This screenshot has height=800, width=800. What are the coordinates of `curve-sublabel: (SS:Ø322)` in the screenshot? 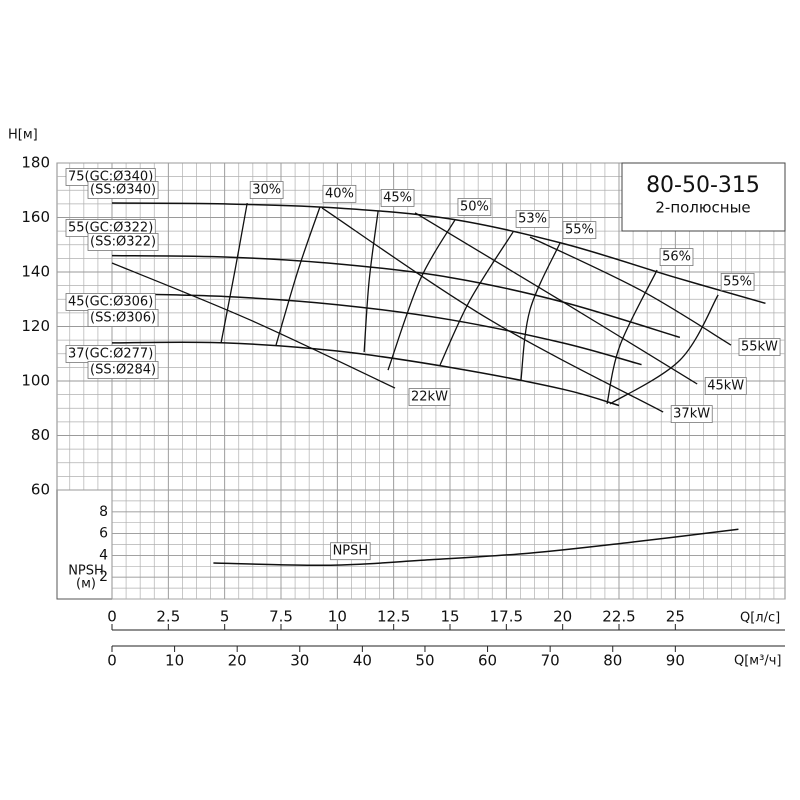 It's located at (123, 242).